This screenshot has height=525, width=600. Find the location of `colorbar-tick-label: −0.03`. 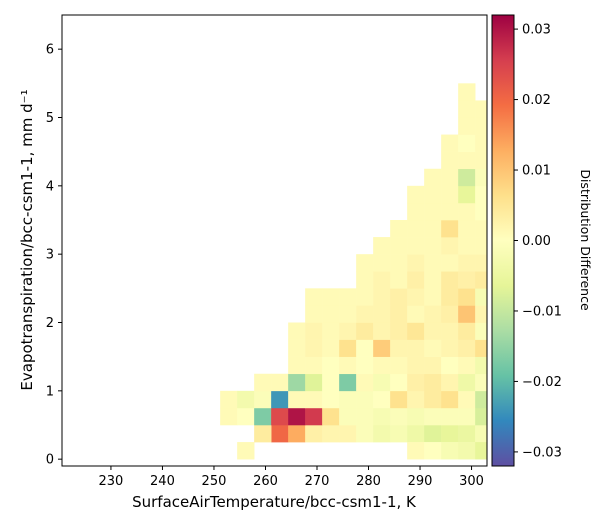

colorbar-tick-label: −0.03 is located at coordinates (542, 452).